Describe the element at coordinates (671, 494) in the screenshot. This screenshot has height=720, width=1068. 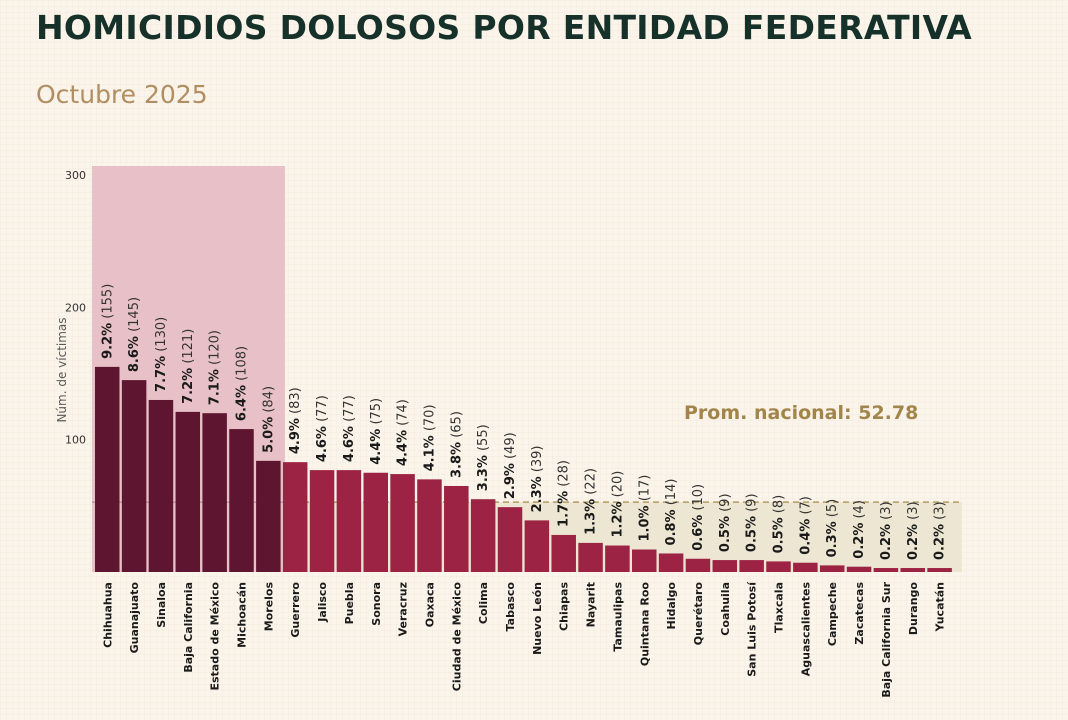
I see `bar-count-label: (14)` at that location.